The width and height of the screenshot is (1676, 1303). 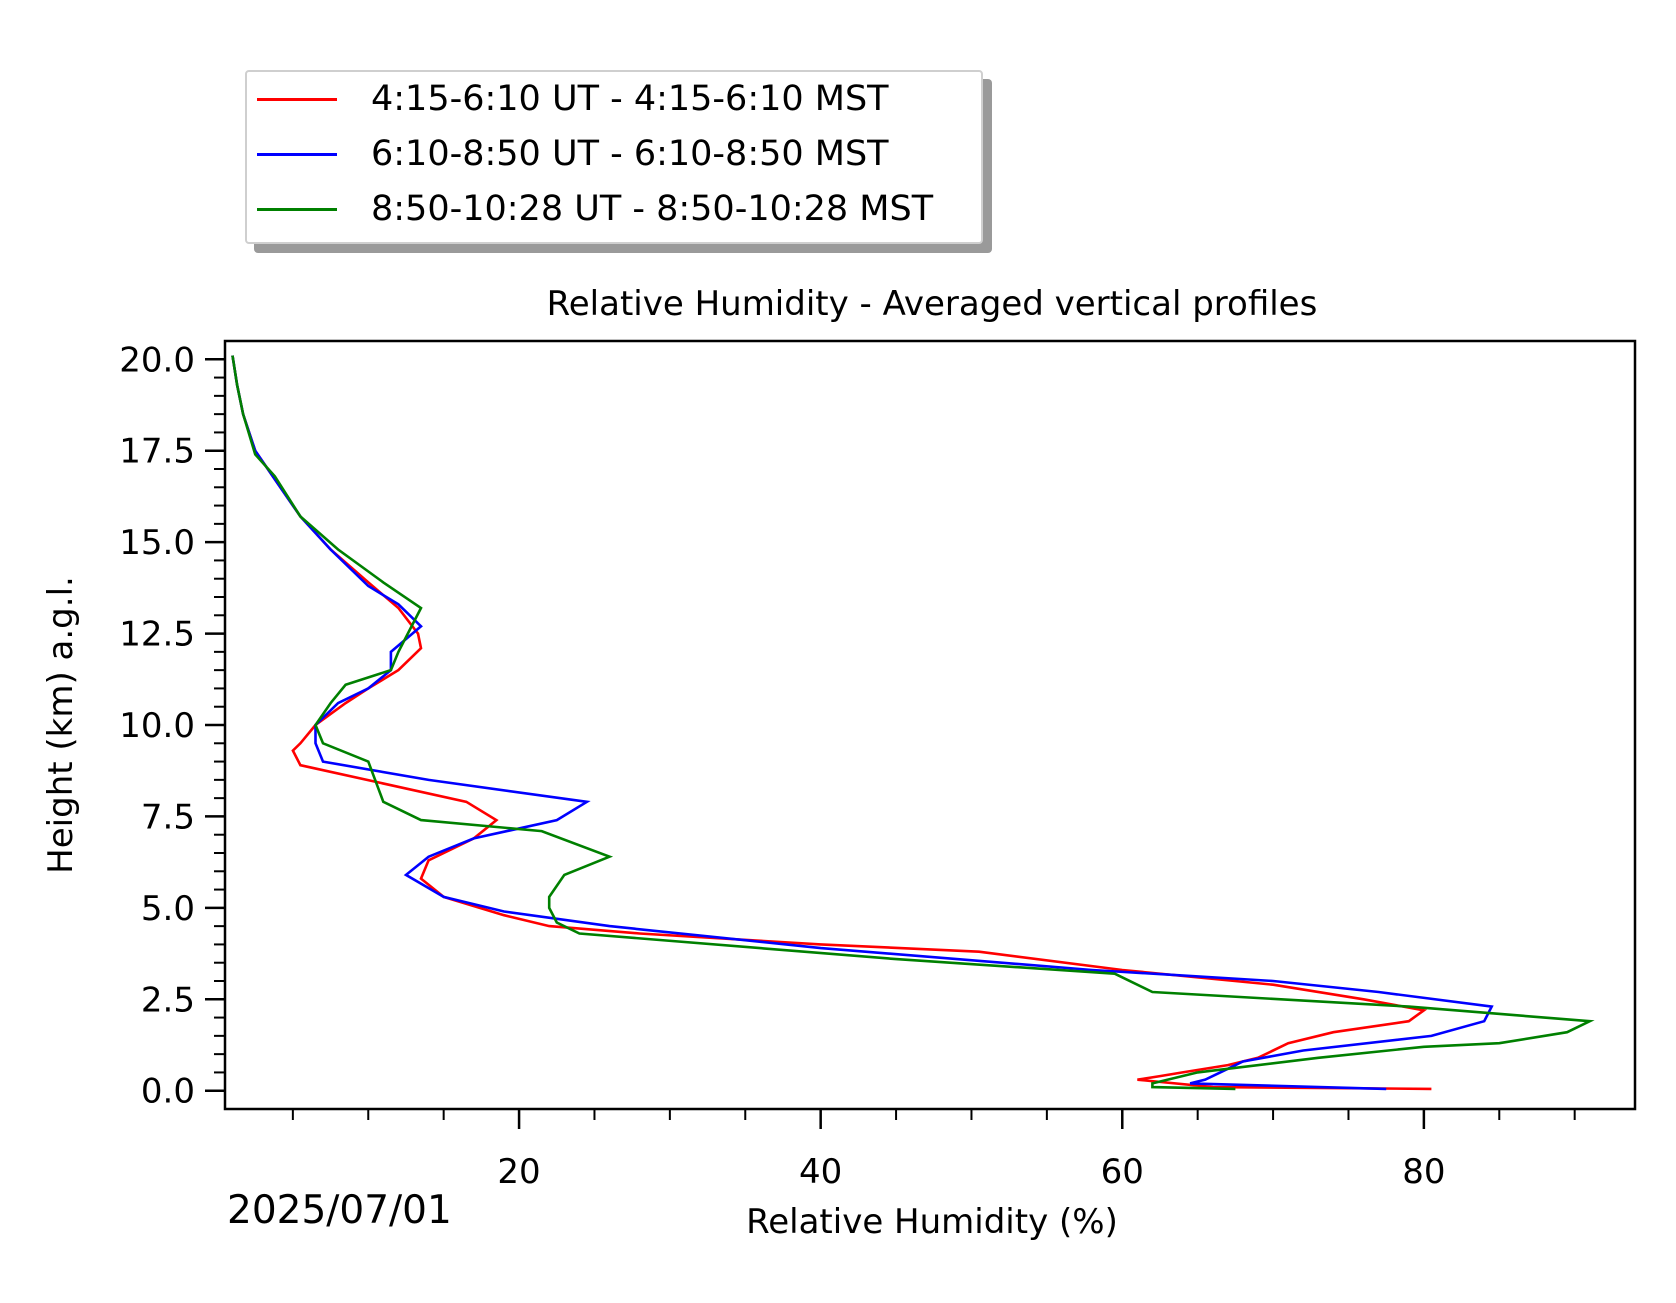 I want to click on x-axis-label: Relative Humidity (%), so click(x=932, y=1222).